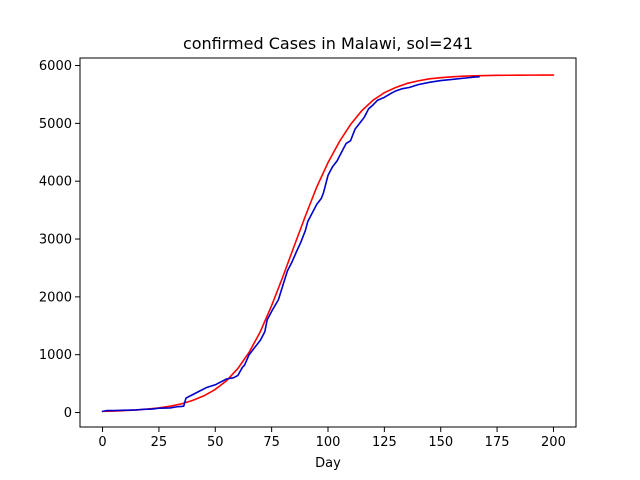 The image size is (640, 480). I want to click on chart-title: confirmed Cases in Malawi, sol=241, so click(328, 43).